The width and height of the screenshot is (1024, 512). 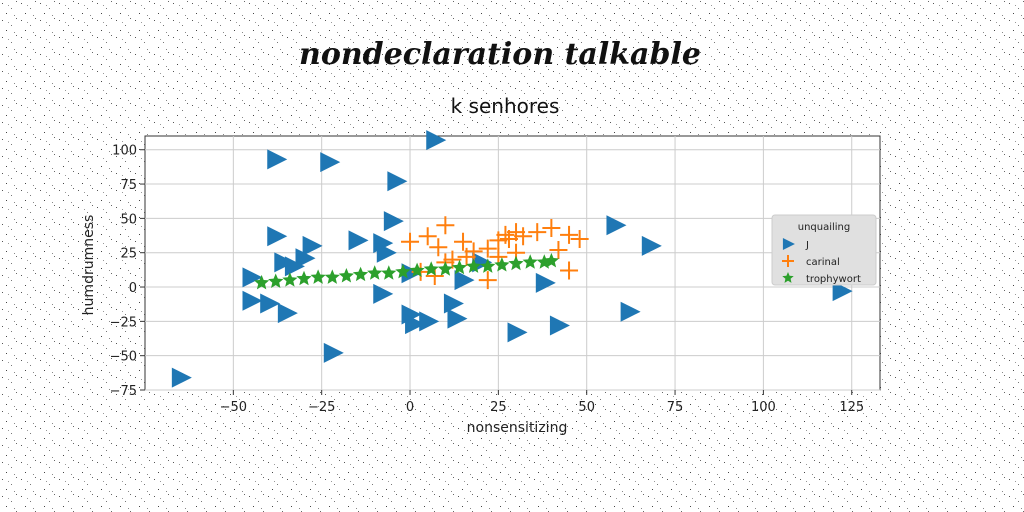 What do you see at coordinates (500, 54) in the screenshot?
I see `figure-title: nondeclaration talkable` at bounding box center [500, 54].